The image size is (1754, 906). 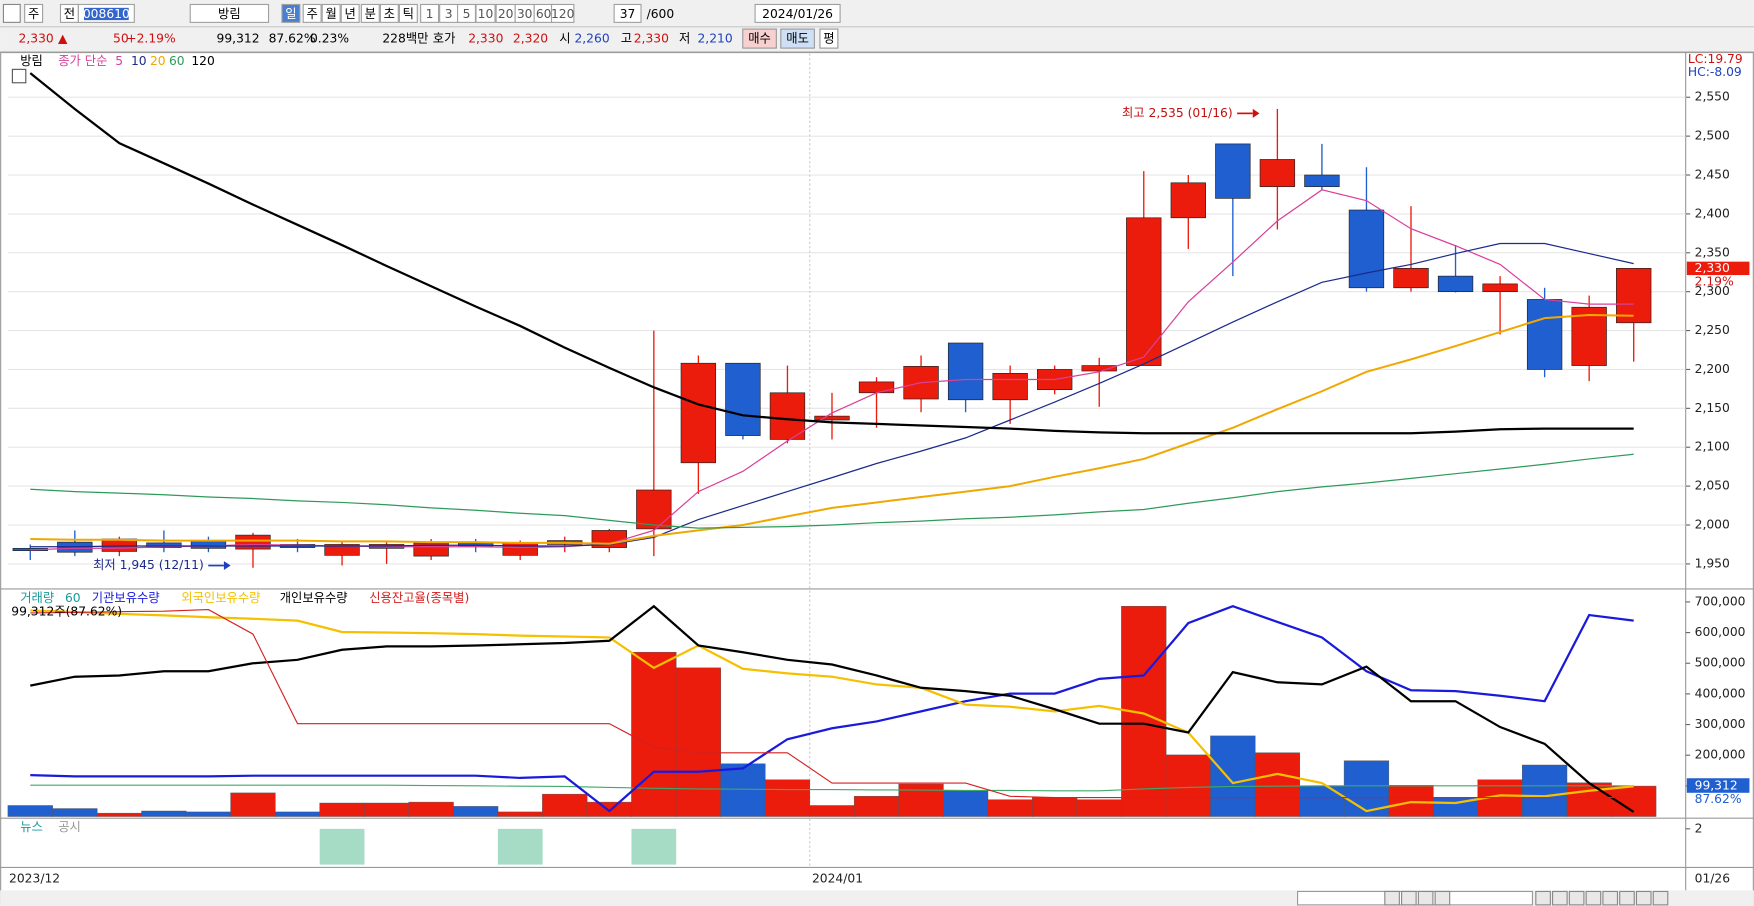 I want to click on last-volume-box, so click(x=1718, y=785).